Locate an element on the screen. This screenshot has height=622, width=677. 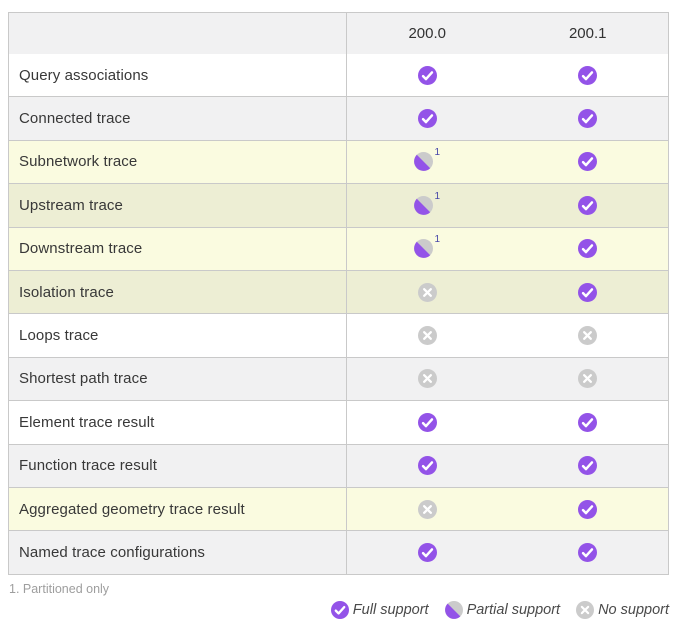
legend-item-full-support: Full support is located at coordinates (379, 609).